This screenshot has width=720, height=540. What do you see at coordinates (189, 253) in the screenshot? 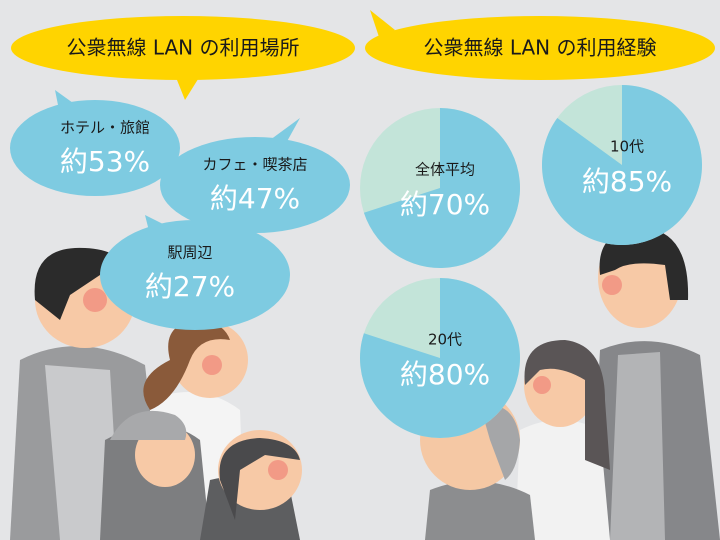
I see `bubble-label: 駅周辺` at bounding box center [189, 253].